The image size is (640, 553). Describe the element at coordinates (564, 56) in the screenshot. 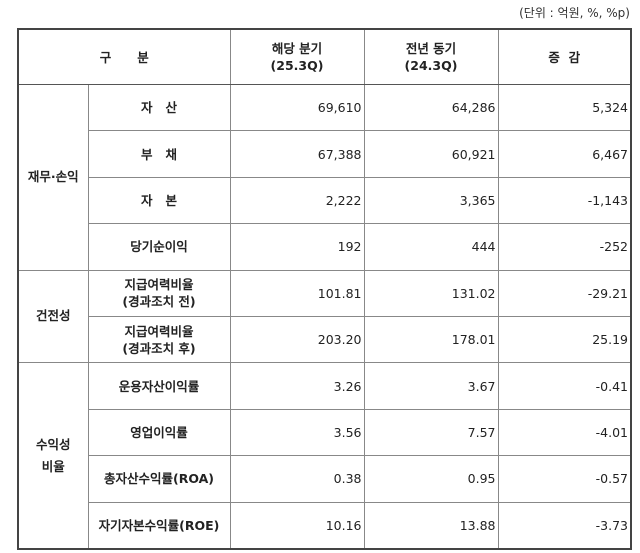

I see `header-change: 증 감` at that location.